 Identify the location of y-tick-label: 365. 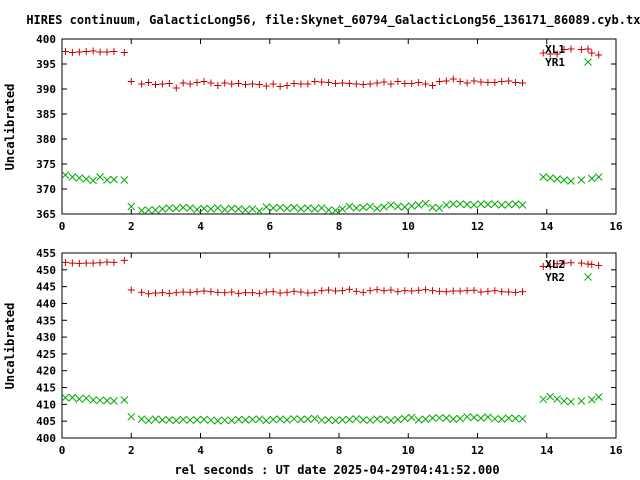
(46, 214).